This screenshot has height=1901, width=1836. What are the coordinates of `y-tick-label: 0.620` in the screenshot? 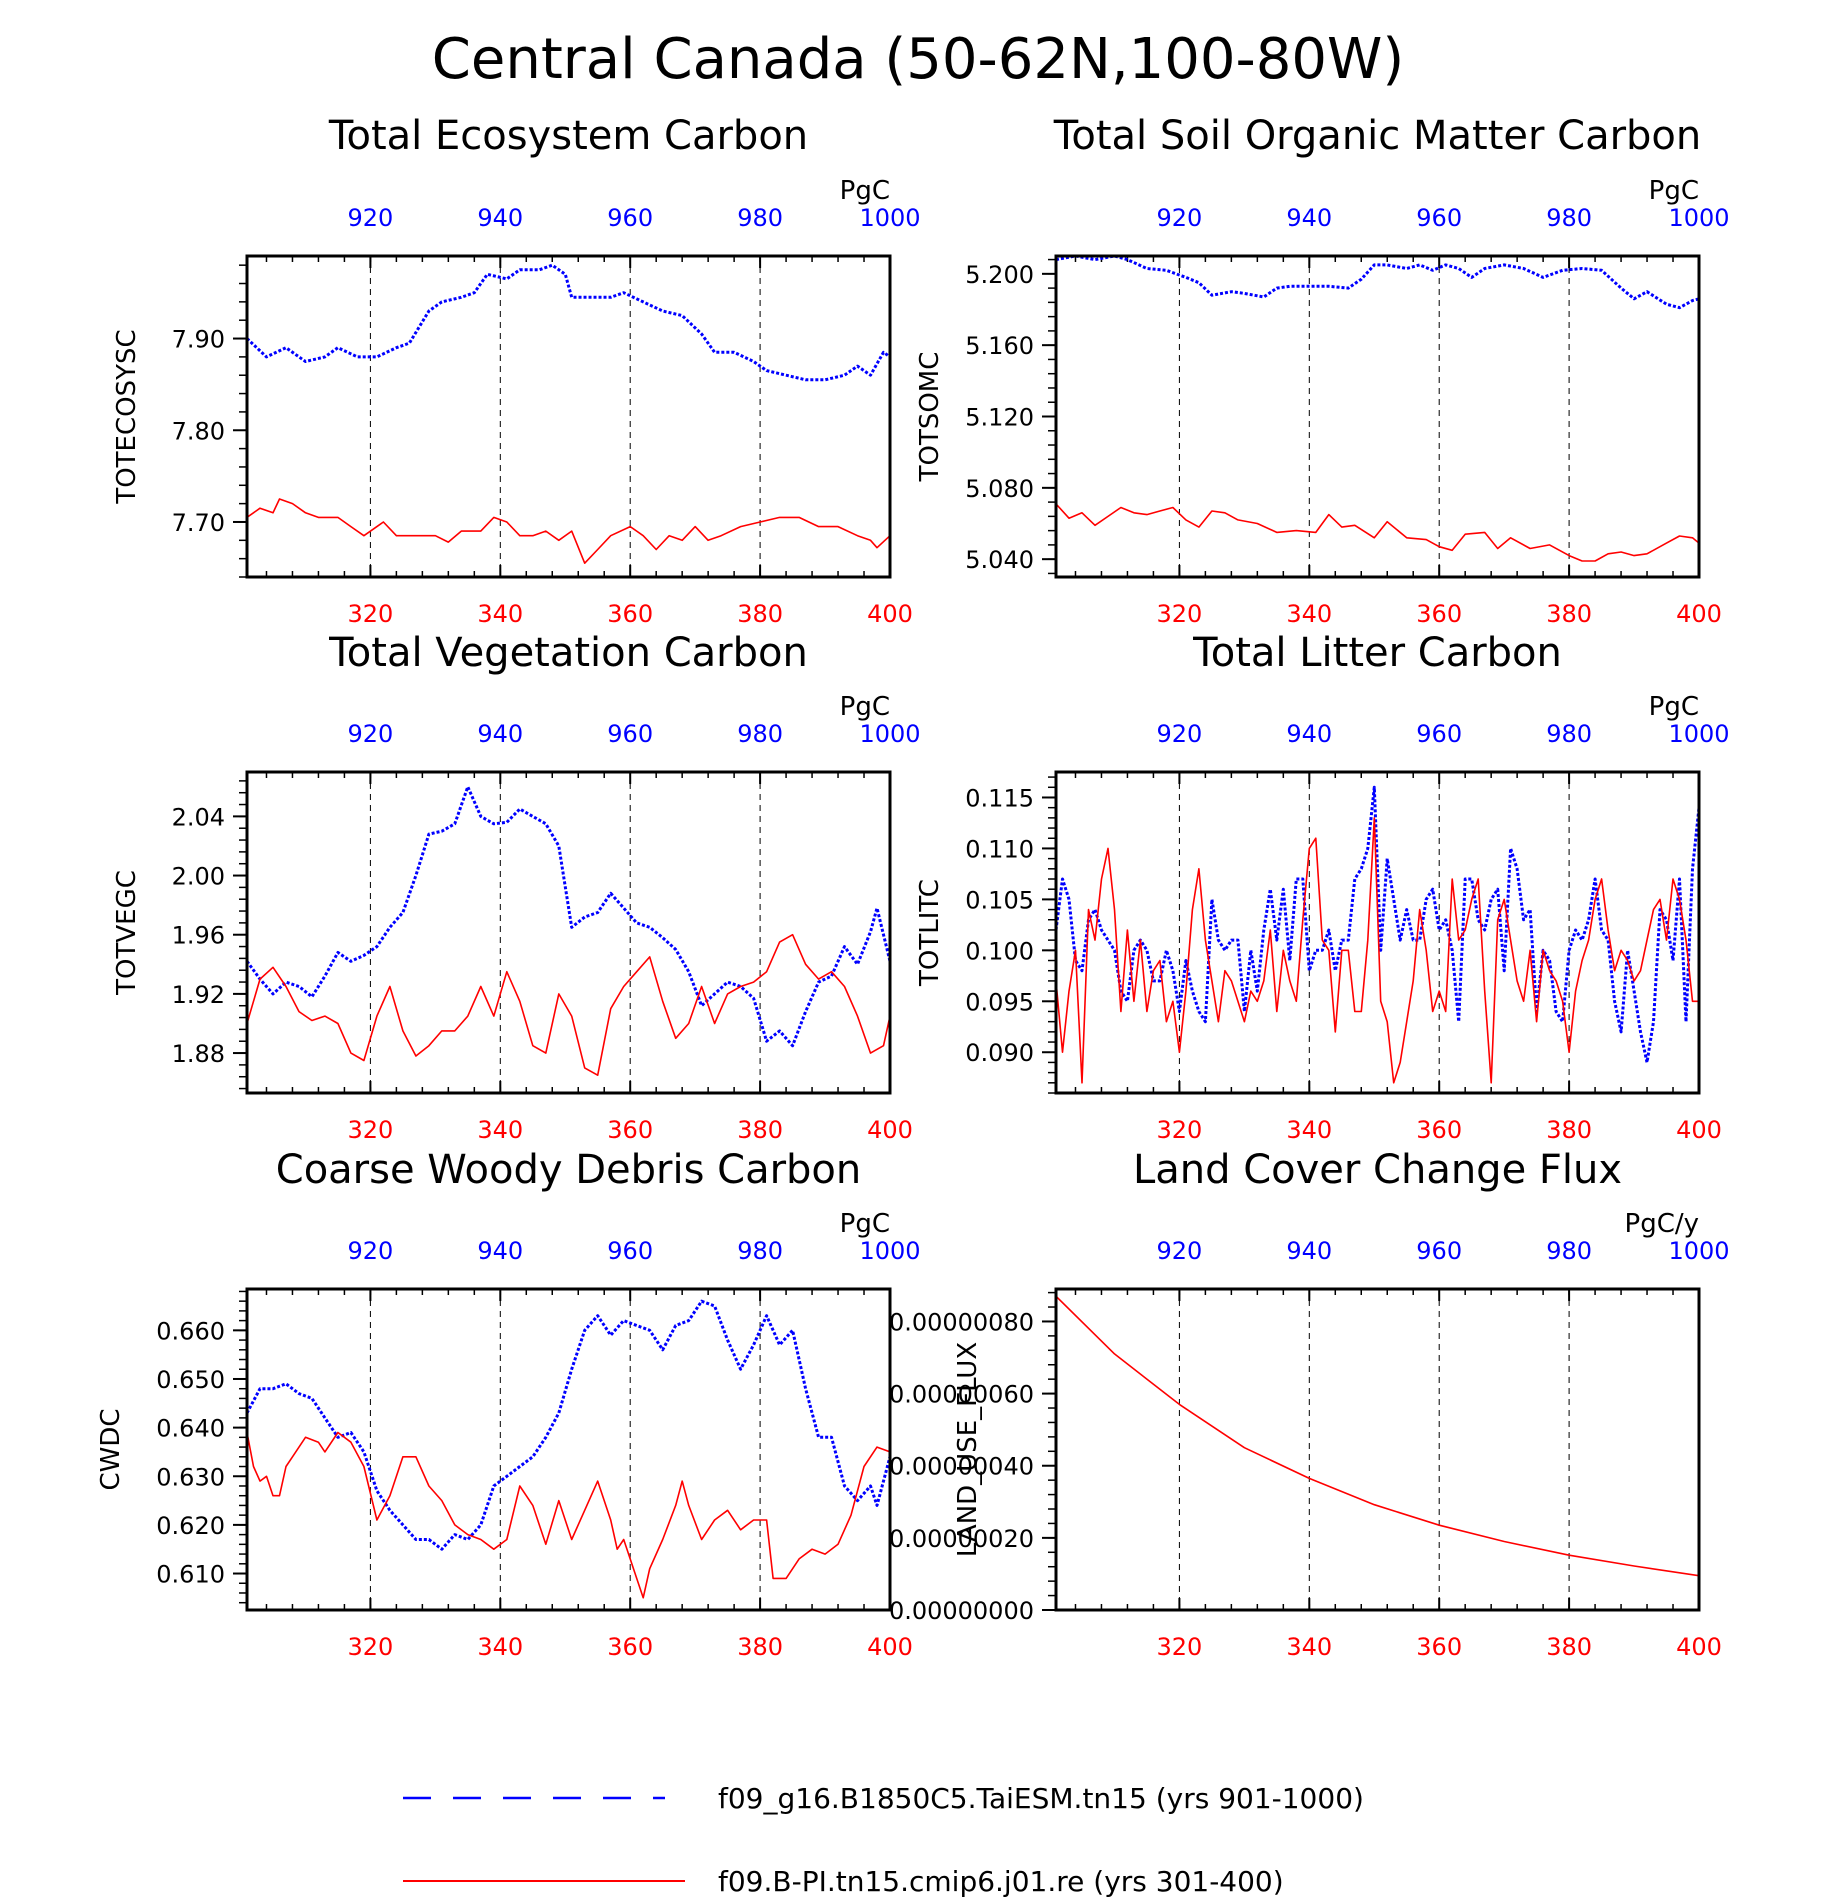 It's located at (190, 1526).